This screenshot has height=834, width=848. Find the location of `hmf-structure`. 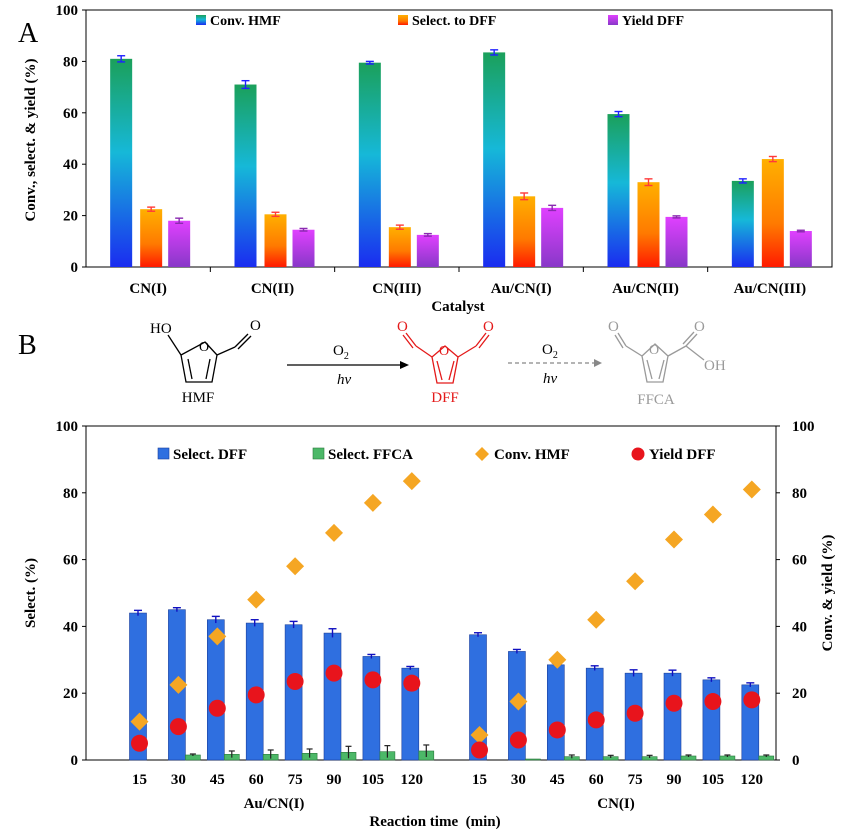

hmf-structure is located at coordinates (209, 358).